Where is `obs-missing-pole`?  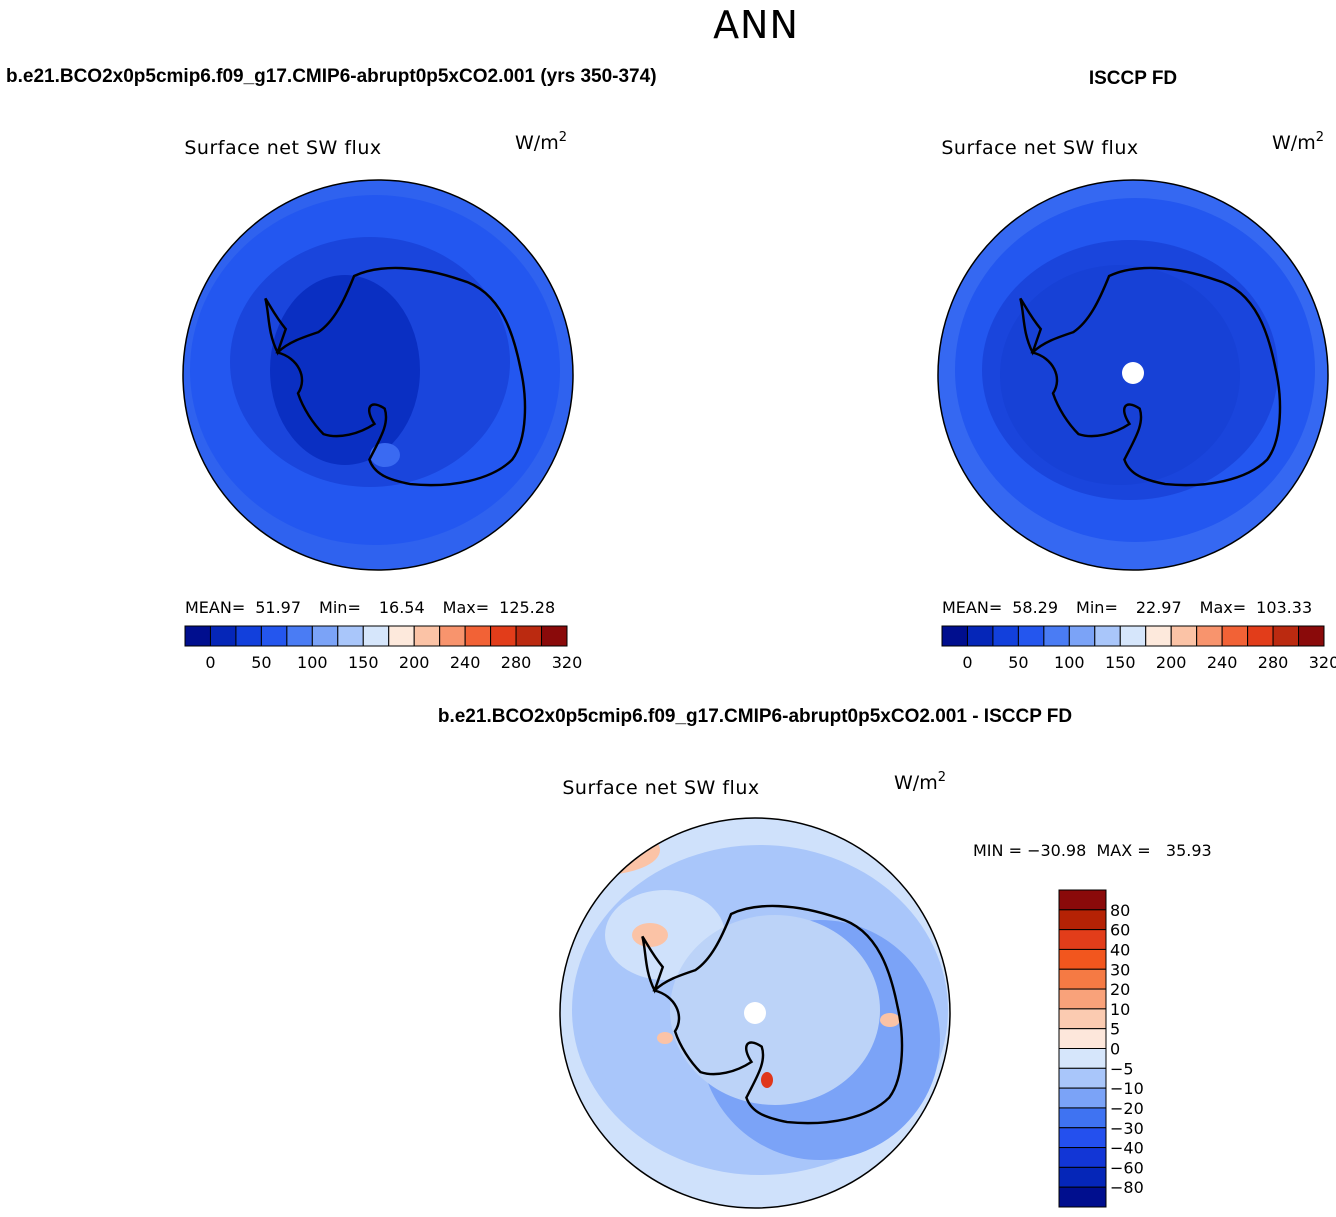 obs-missing-pole is located at coordinates (1133, 373).